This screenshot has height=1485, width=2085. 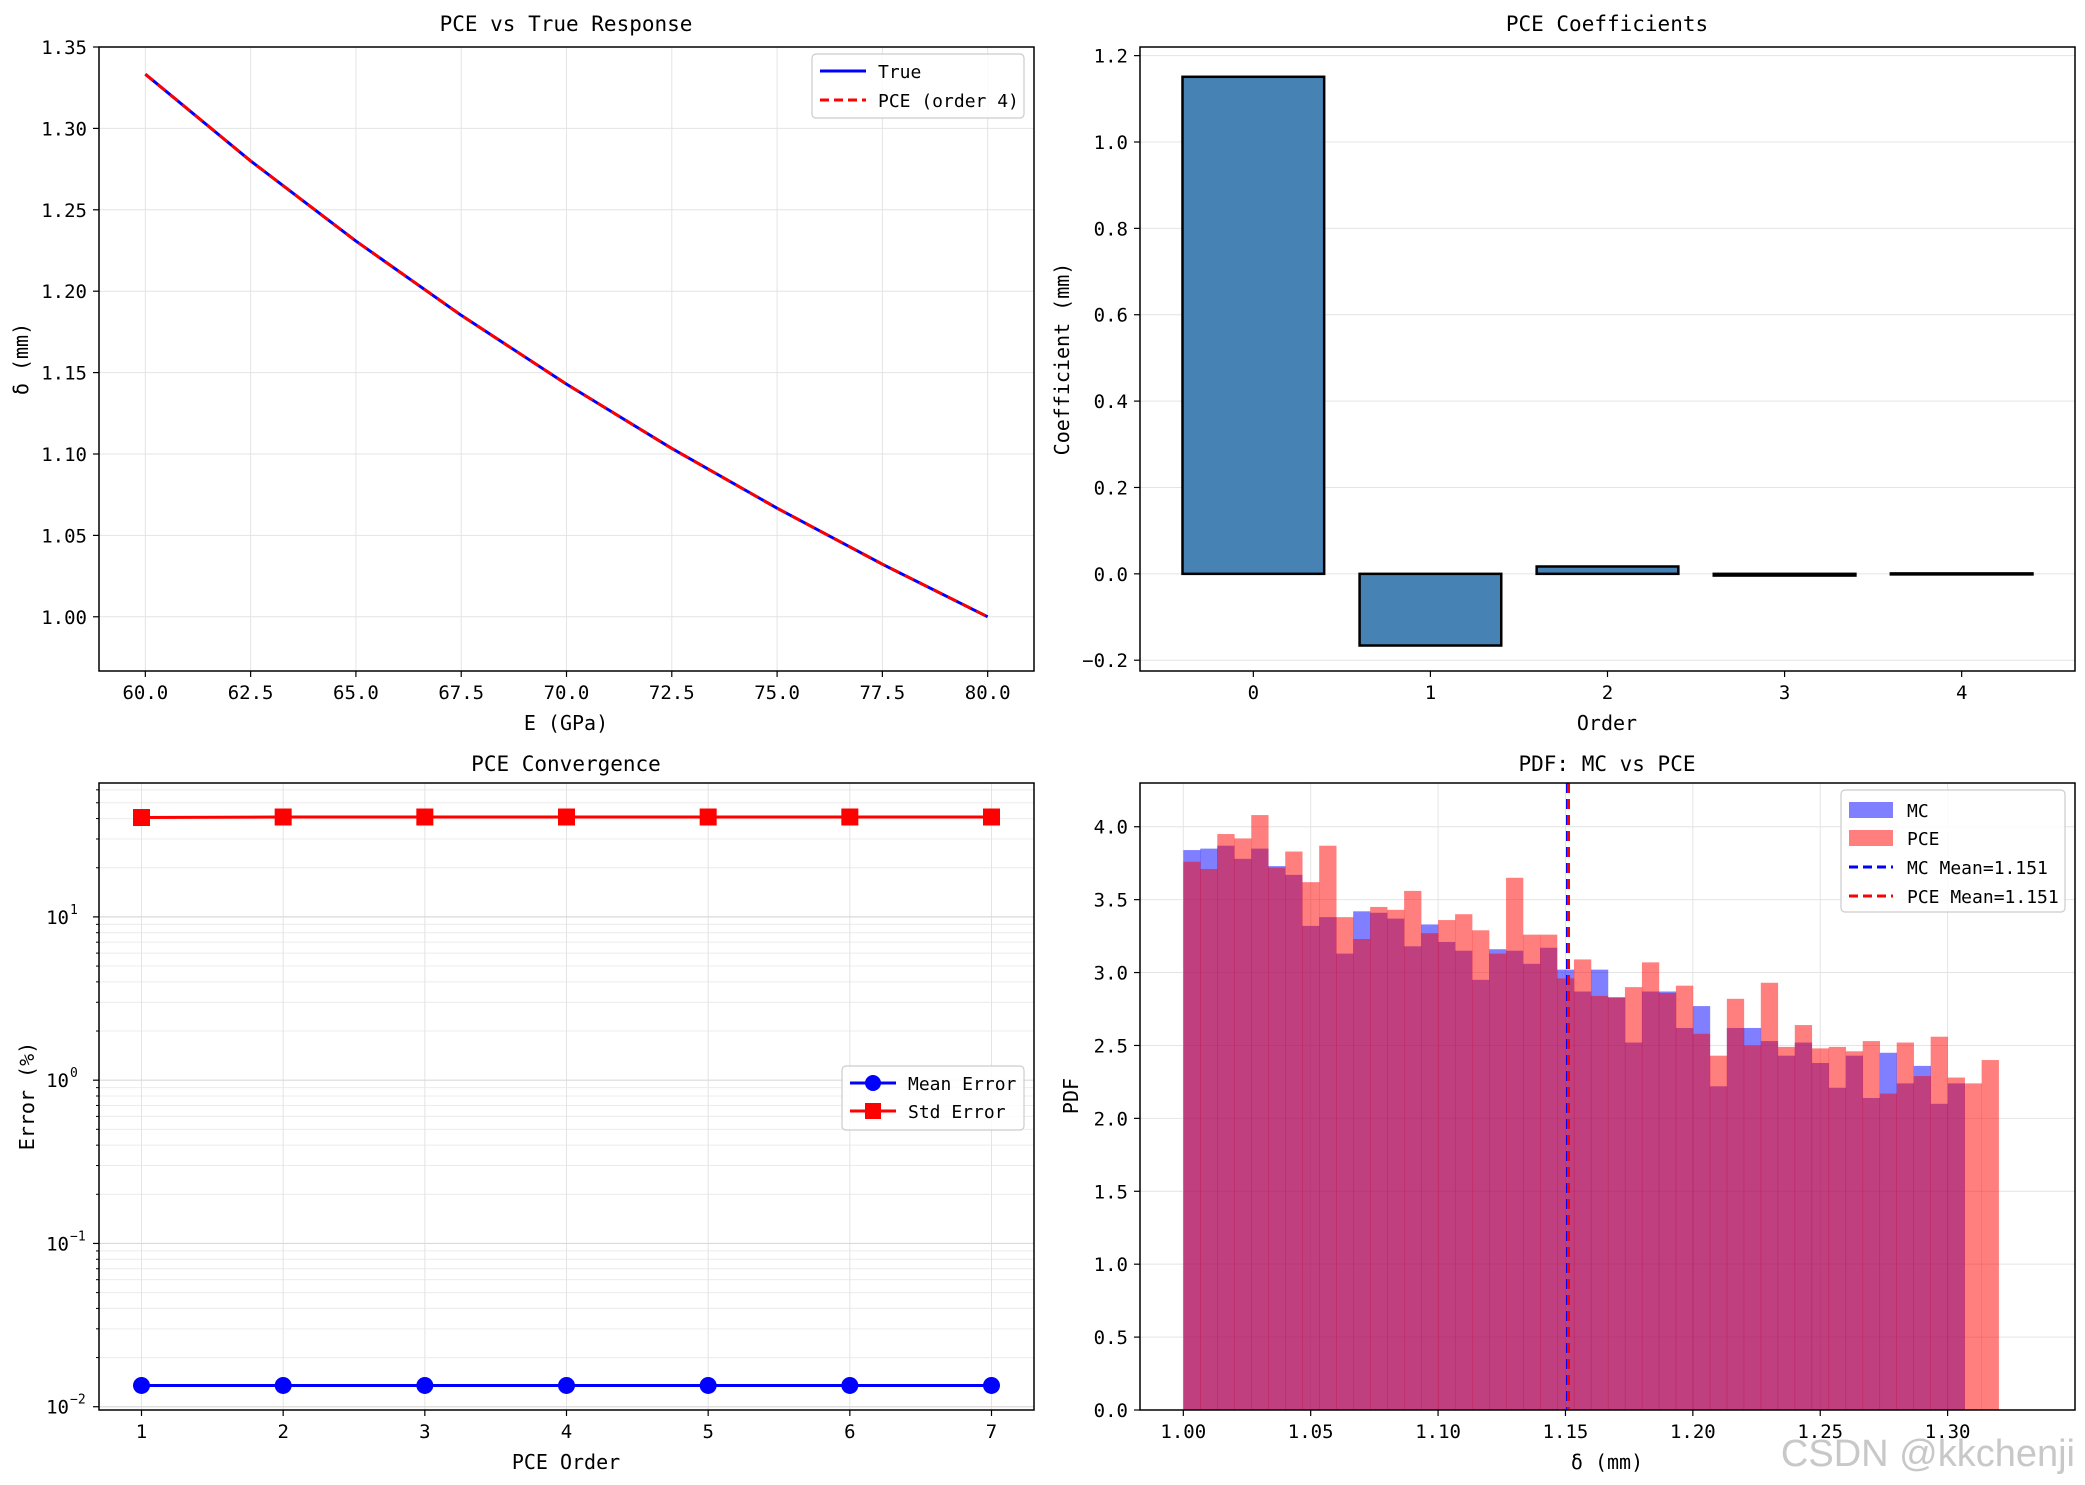 What do you see at coordinates (873, 1111) in the screenshot?
I see `legend-marker-std-error` at bounding box center [873, 1111].